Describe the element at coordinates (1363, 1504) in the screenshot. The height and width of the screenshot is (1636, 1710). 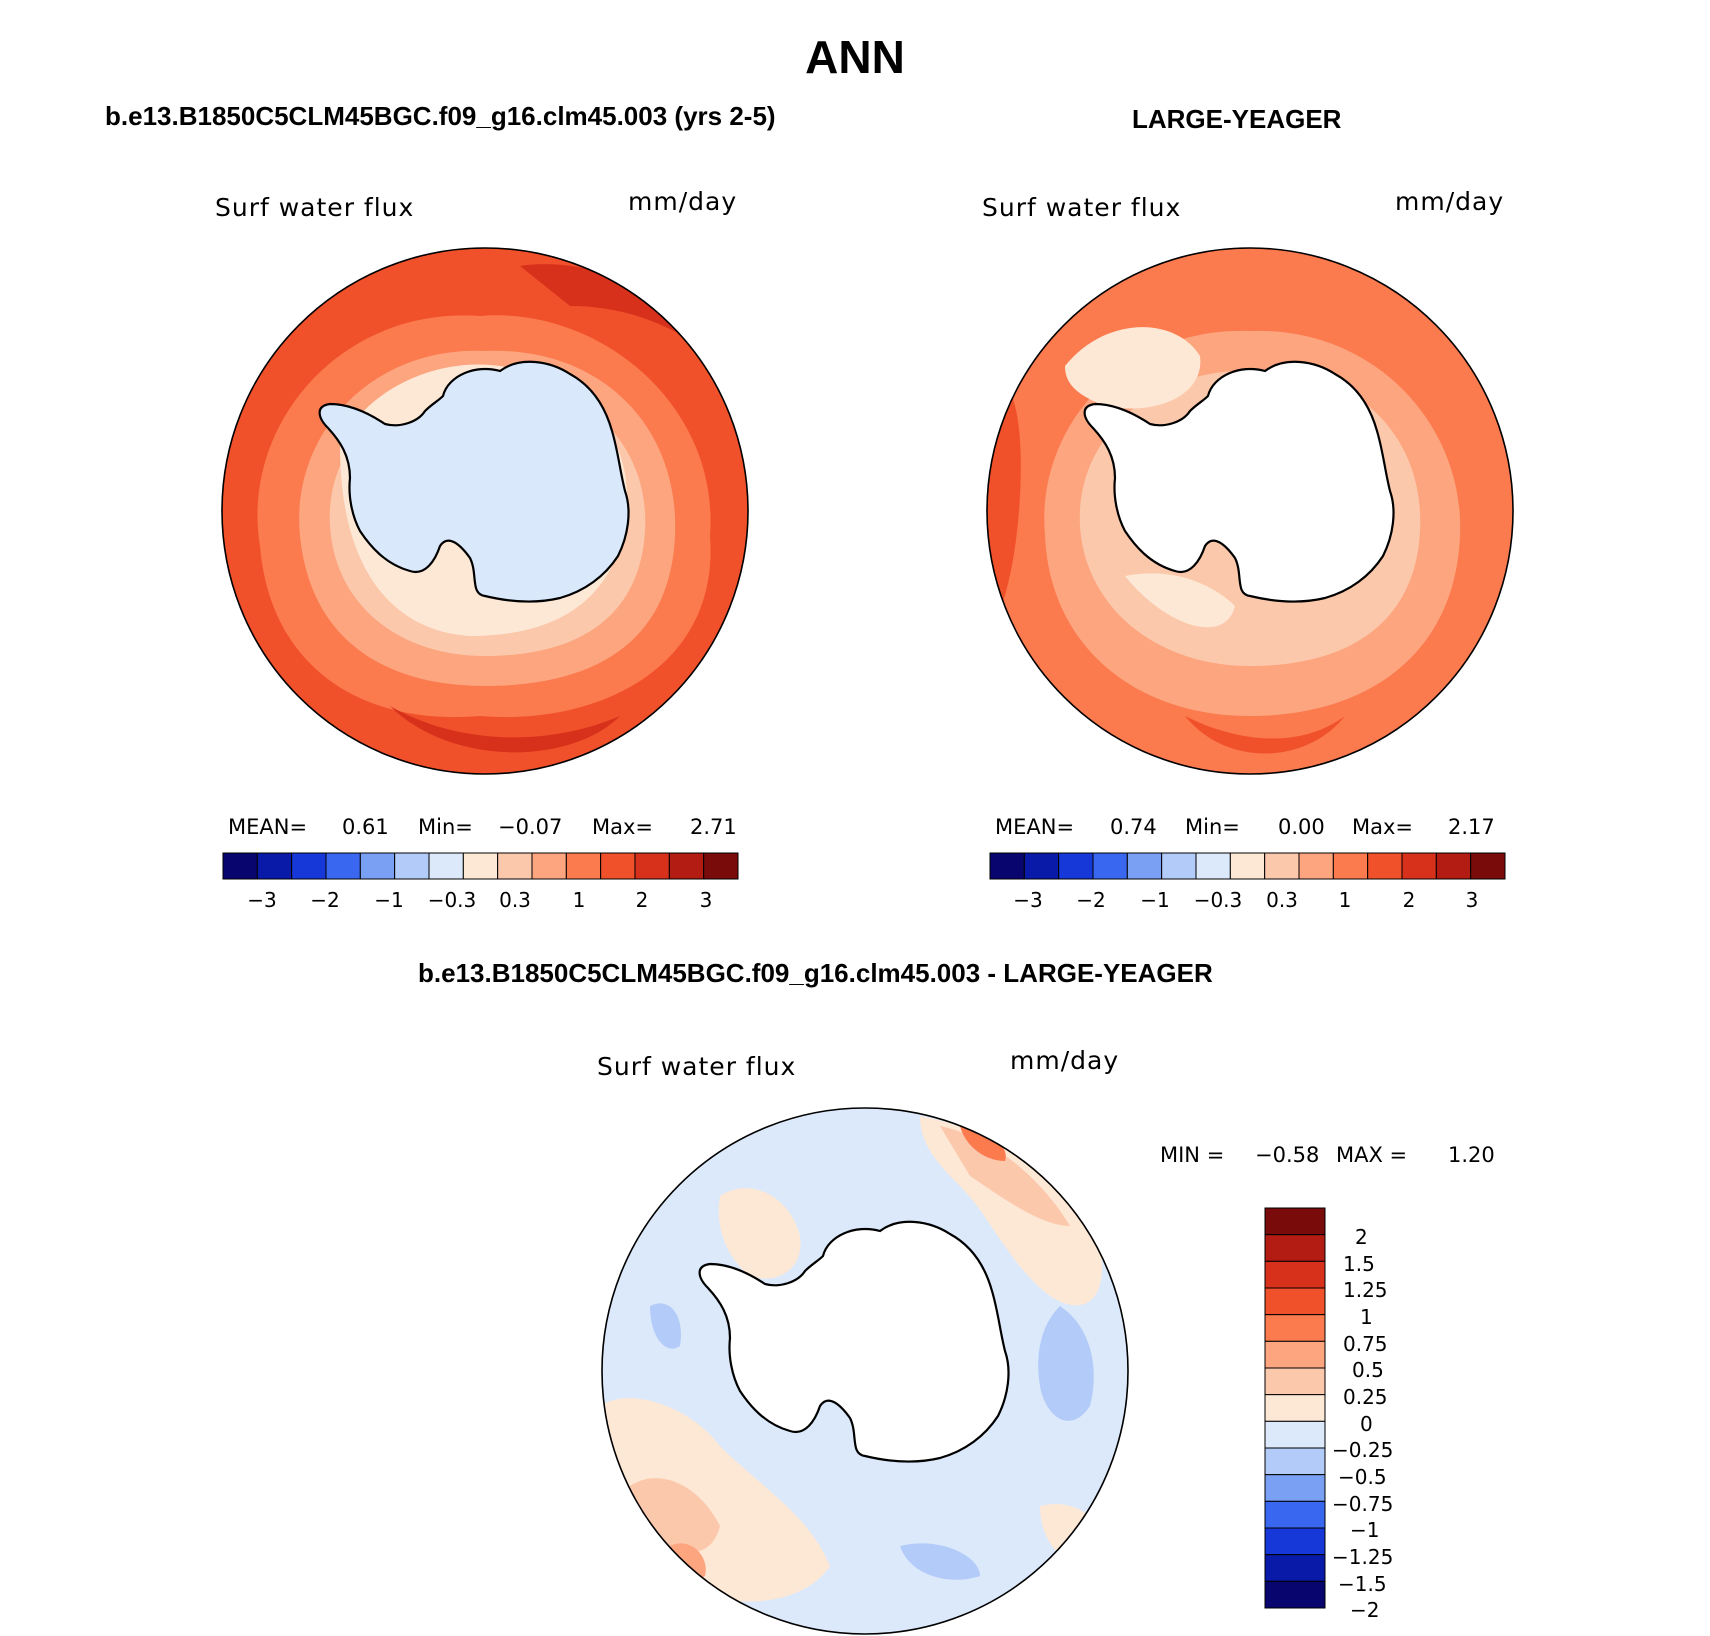
I see `panel-3-tick: −0.75` at that location.